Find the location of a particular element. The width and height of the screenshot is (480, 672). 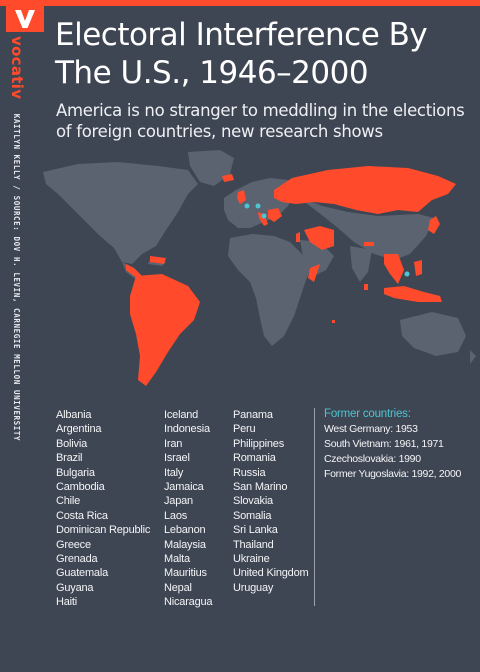

somalia-shape is located at coordinates (314, 273).